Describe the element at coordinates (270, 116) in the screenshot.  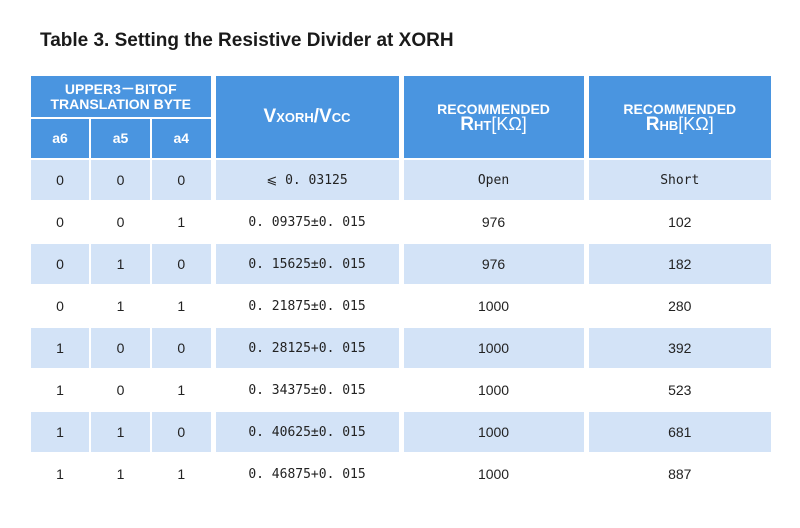
I see `ratio-part: V` at that location.